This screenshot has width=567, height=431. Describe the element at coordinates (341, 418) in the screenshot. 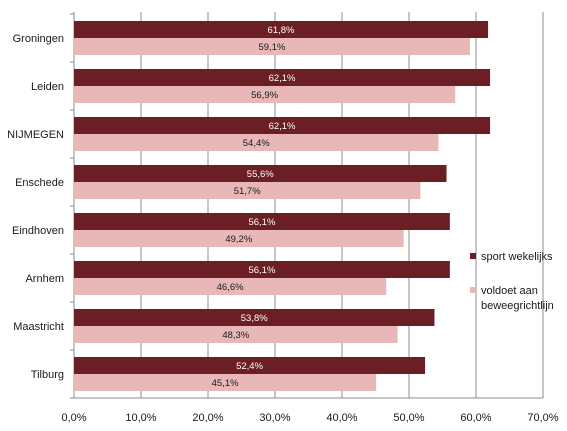

I see `x-tick-label: 40,0%` at that location.